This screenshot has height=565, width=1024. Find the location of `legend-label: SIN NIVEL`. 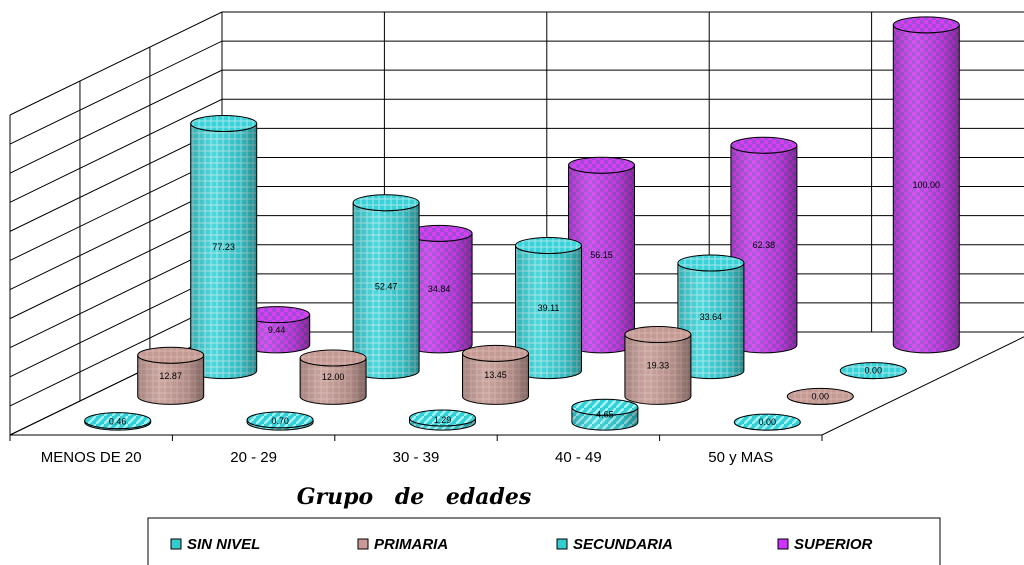

legend-label: SIN NIVEL is located at coordinates (223, 544).